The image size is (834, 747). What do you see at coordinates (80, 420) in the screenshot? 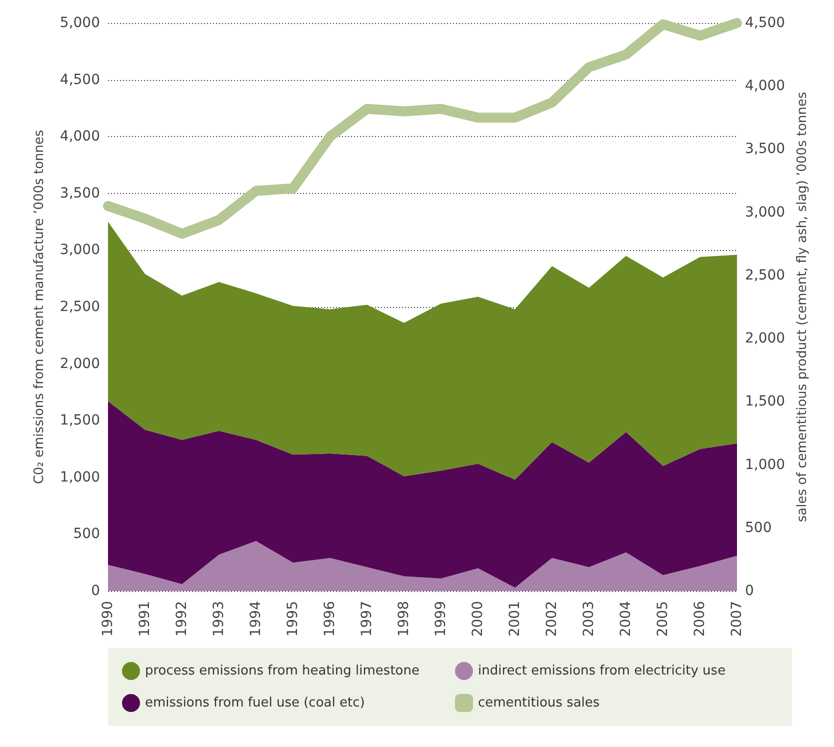
I see `y-tick-label: 1,500` at bounding box center [80, 420].